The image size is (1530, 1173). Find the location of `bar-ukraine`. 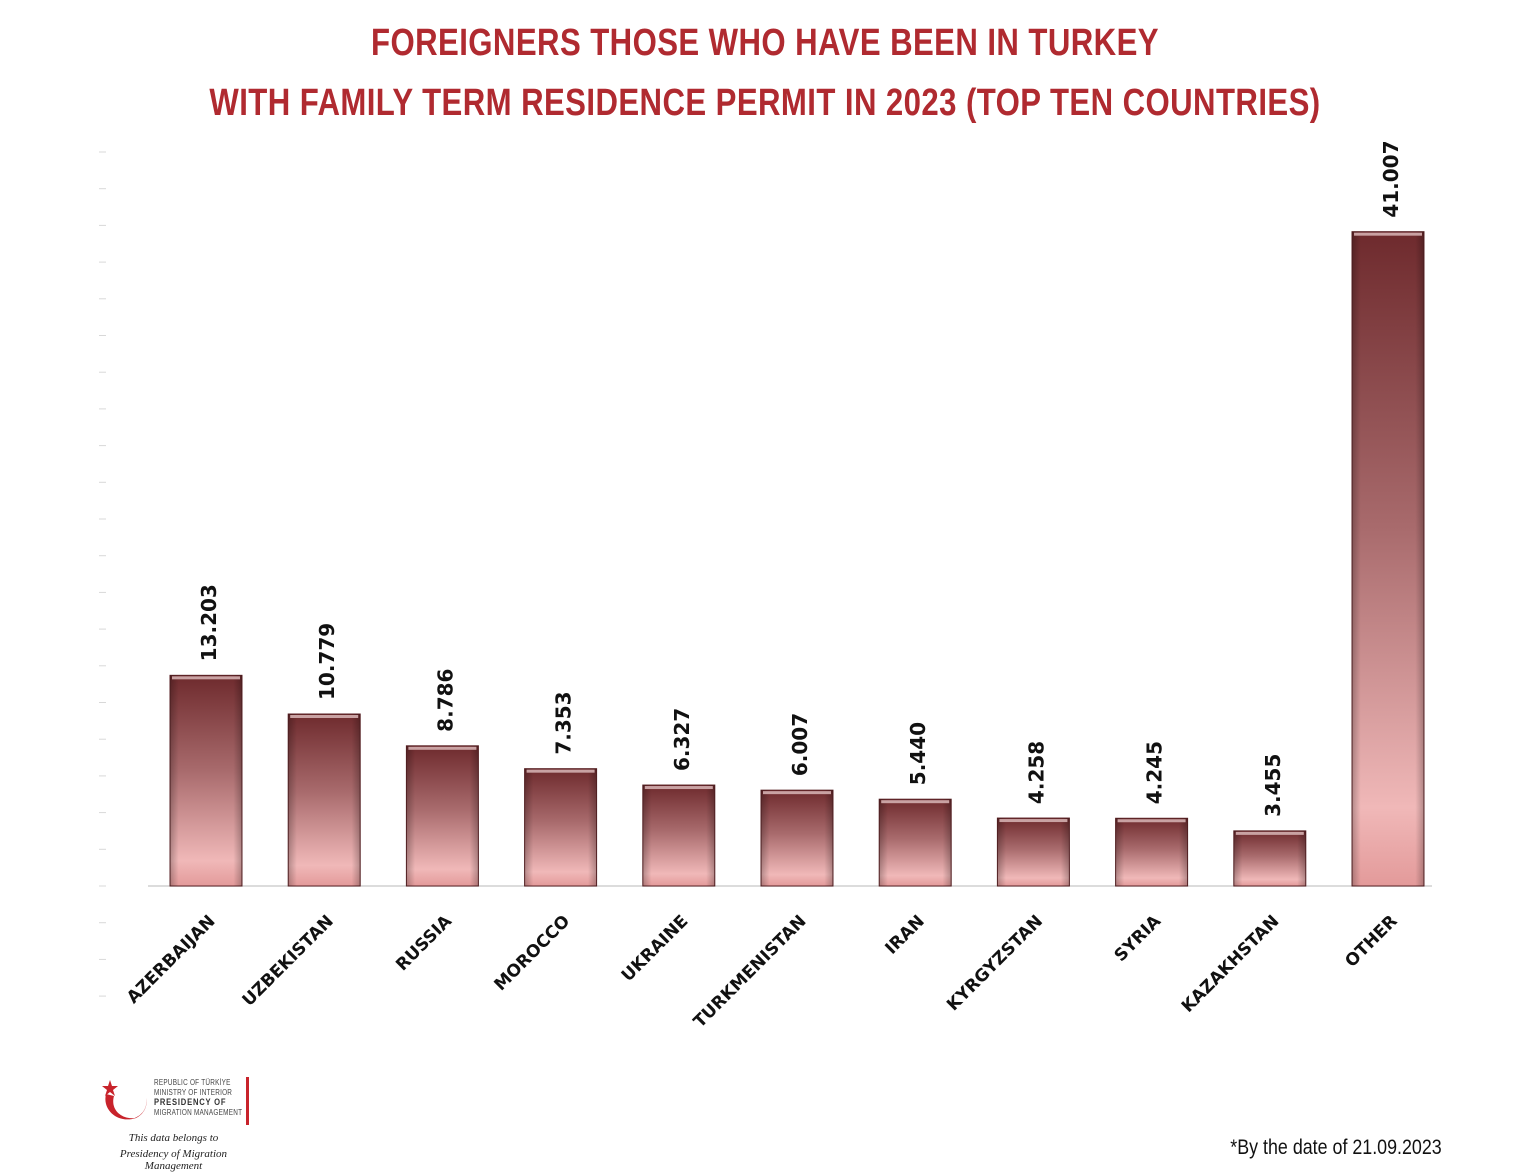

bar-ukraine is located at coordinates (679, 835).